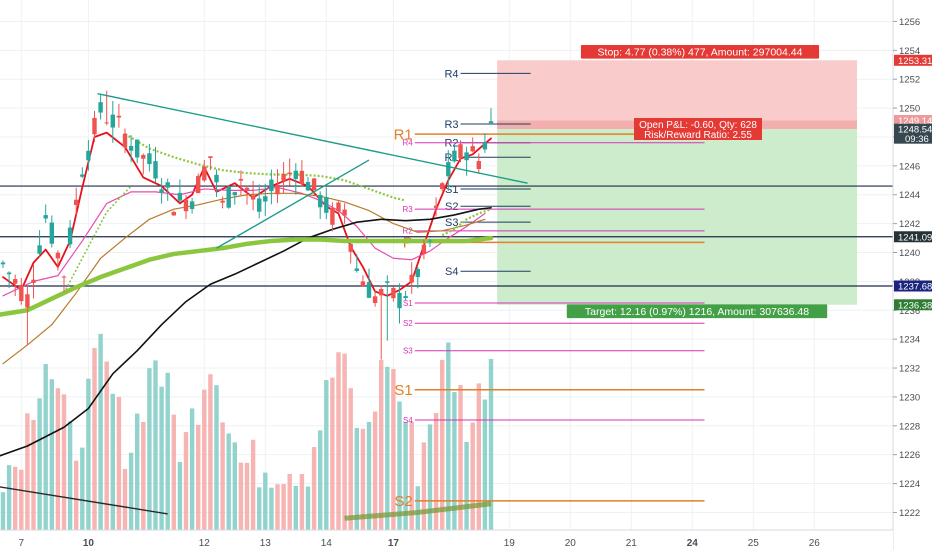 Image resolution: width=932 pixels, height=555 pixels. What do you see at coordinates (909, 80) in the screenshot?
I see `price-tick-label: 1252` at bounding box center [909, 80].